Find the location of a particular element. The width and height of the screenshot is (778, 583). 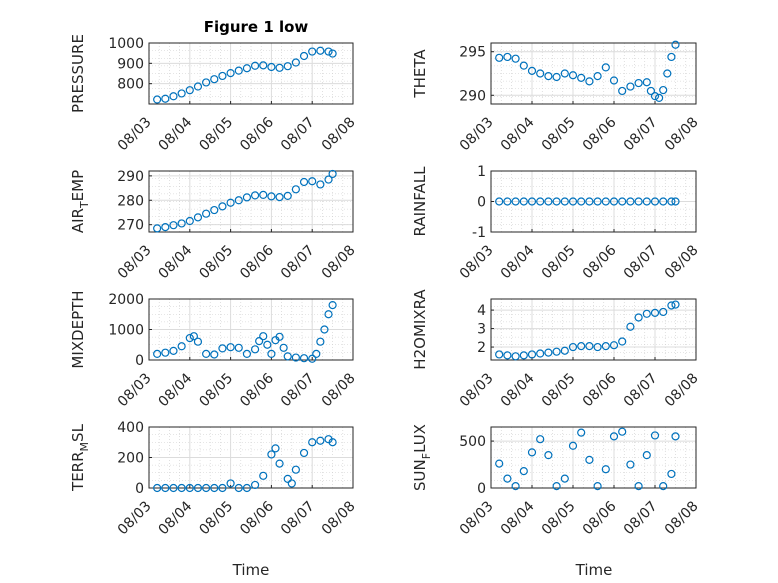

y-axis-label: THETA is located at coordinates (420, 74).